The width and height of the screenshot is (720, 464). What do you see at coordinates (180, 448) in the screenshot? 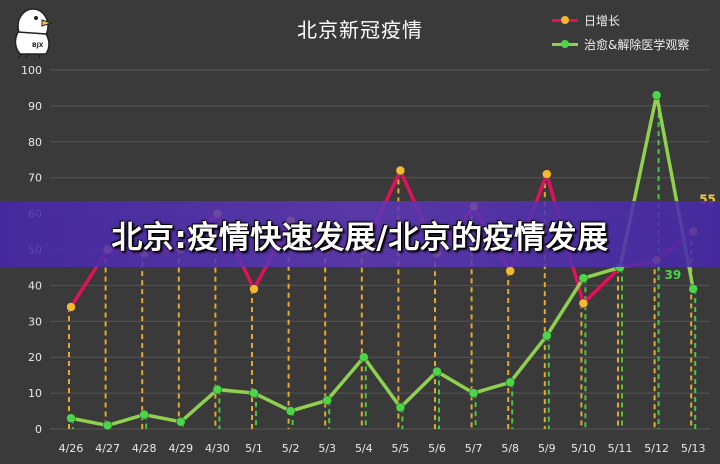
I see `x-tick-label: 4/29` at bounding box center [180, 448].